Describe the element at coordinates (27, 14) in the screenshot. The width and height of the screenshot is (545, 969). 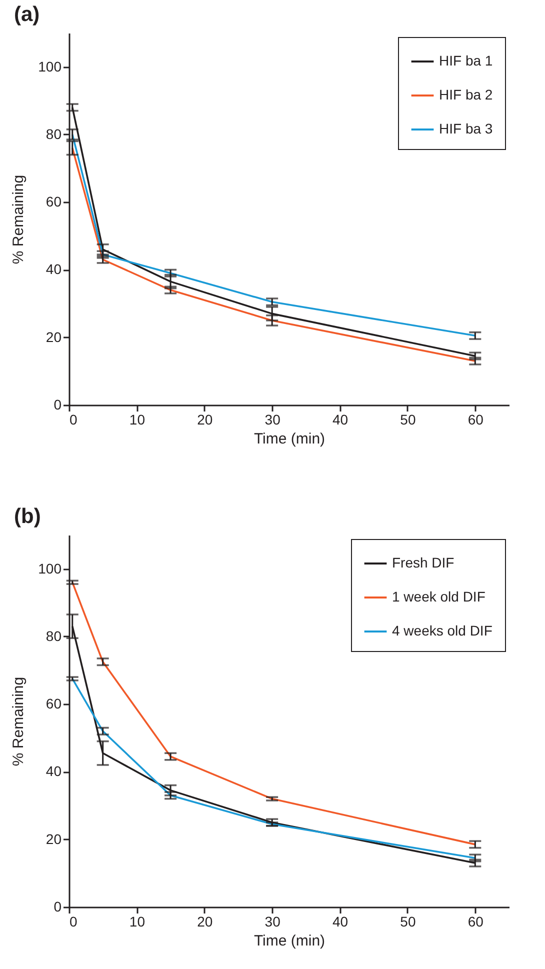
I see `chart-title: (a)` at that location.